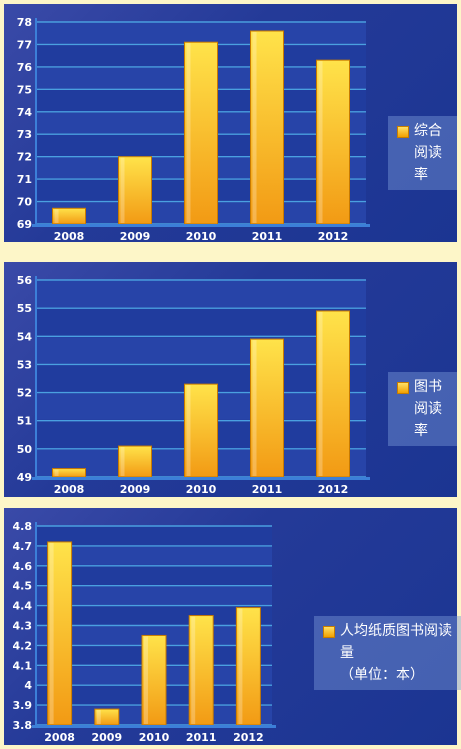 The width and height of the screenshot is (461, 749). I want to click on y-tick-label: 51, so click(24, 421).